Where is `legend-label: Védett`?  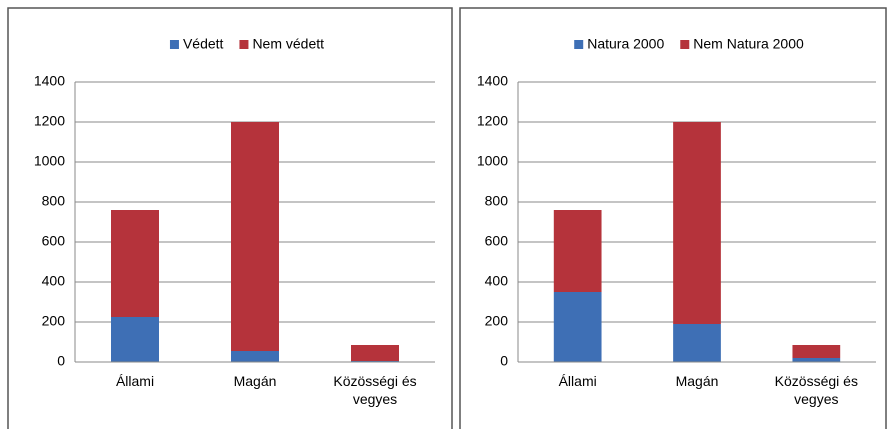 legend-label: Védett is located at coordinates (203, 44).